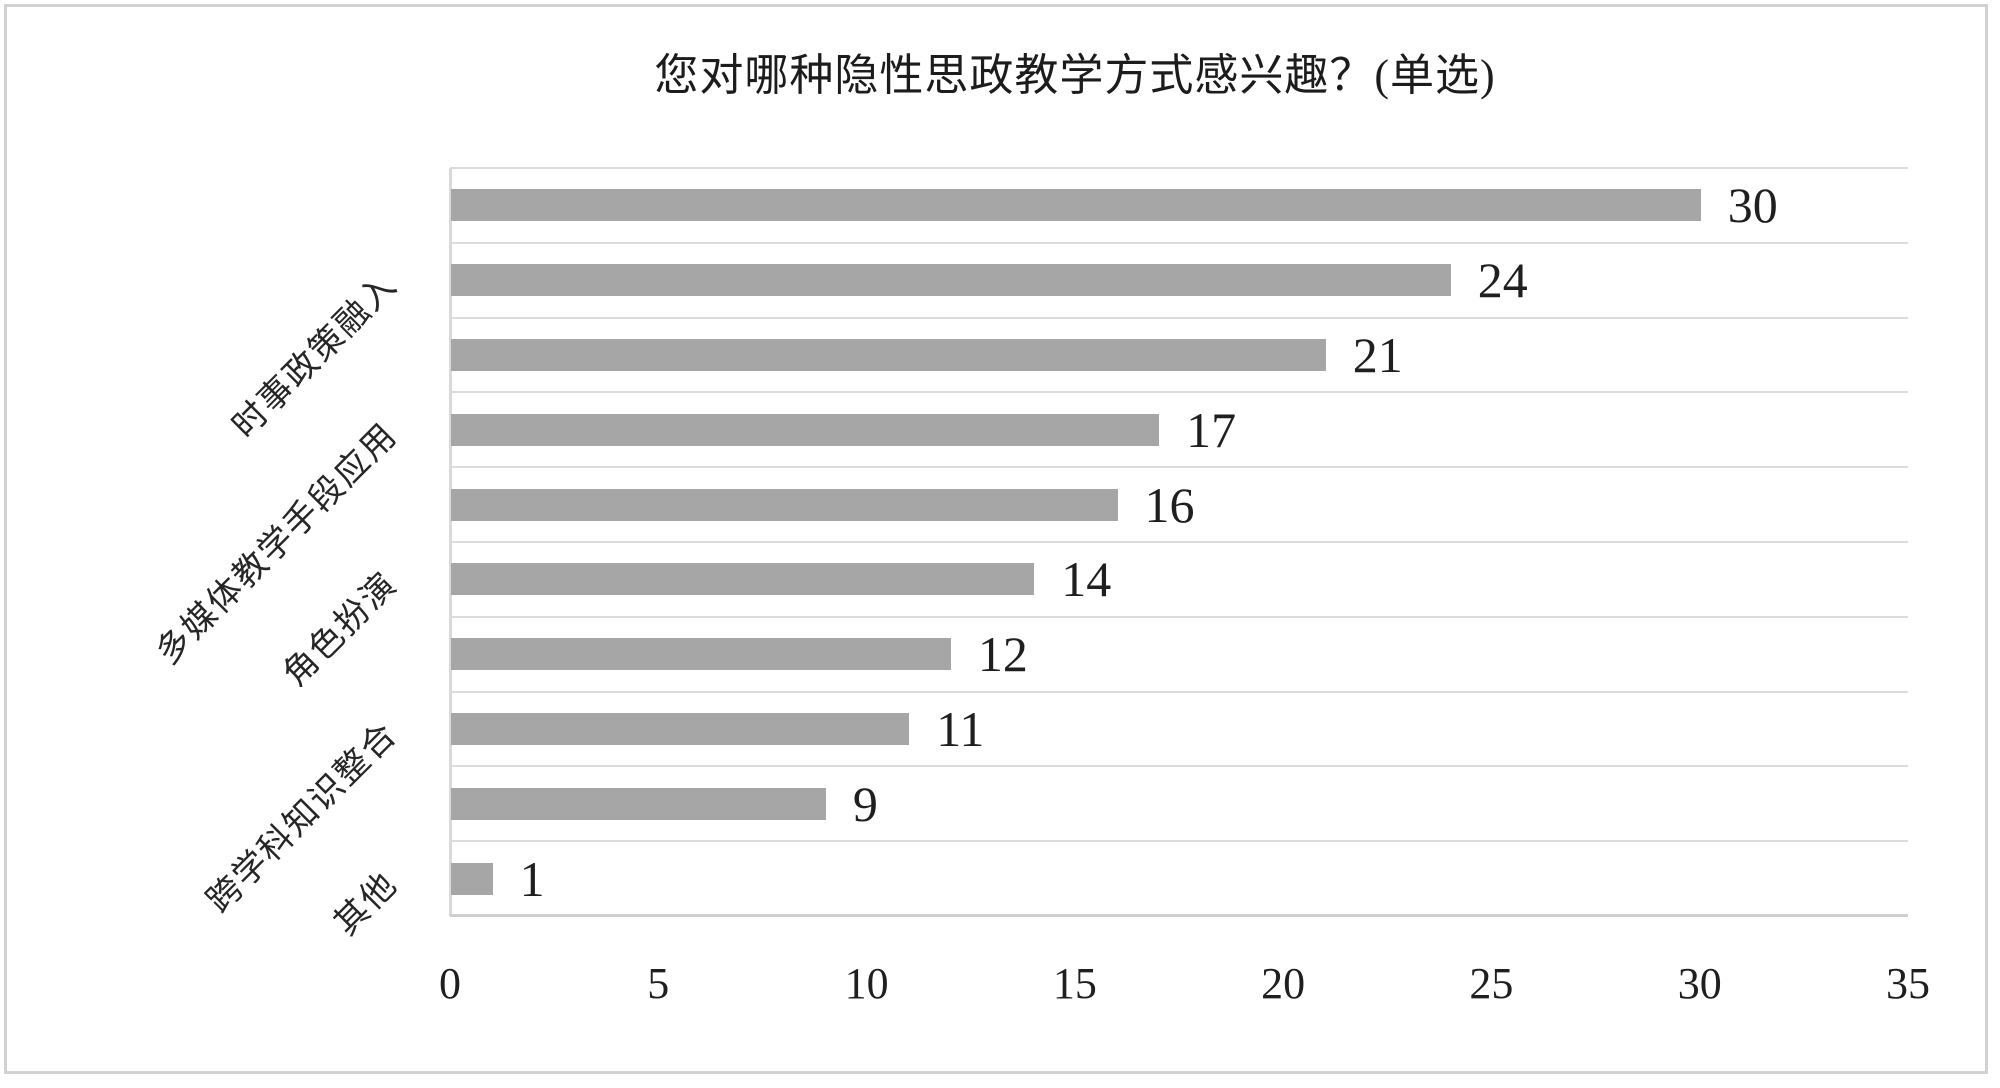 The width and height of the screenshot is (2000, 1088). What do you see at coordinates (1002, 654) in the screenshot?
I see `bar-value-label: 12` at bounding box center [1002, 654].